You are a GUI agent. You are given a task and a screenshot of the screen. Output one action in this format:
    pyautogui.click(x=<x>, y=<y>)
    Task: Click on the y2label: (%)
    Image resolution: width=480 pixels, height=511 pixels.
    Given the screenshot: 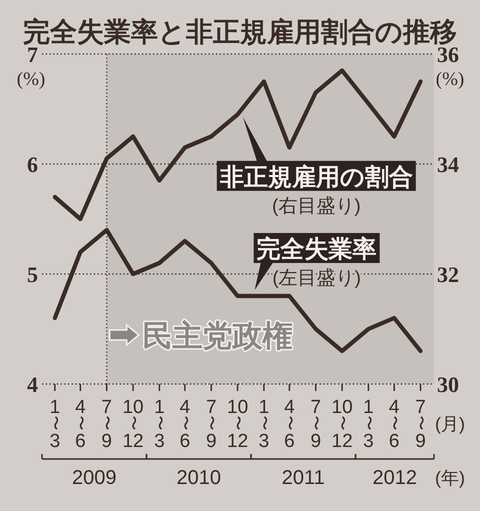 What is the action you would take?
    pyautogui.click(x=450, y=79)
    